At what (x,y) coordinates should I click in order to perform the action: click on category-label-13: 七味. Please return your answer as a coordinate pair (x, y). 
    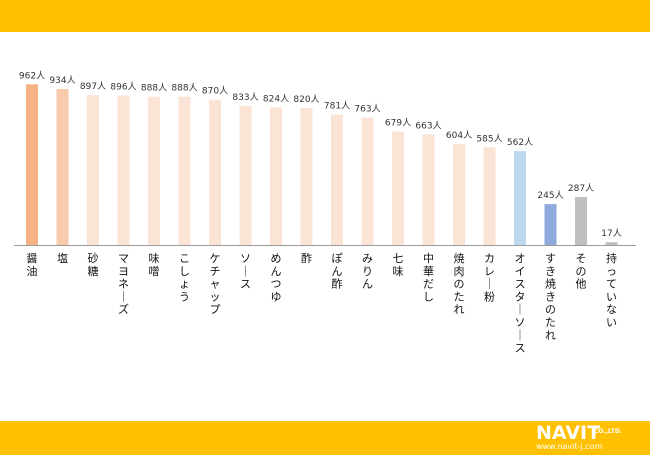
    Looking at the image, I should click on (398, 265).